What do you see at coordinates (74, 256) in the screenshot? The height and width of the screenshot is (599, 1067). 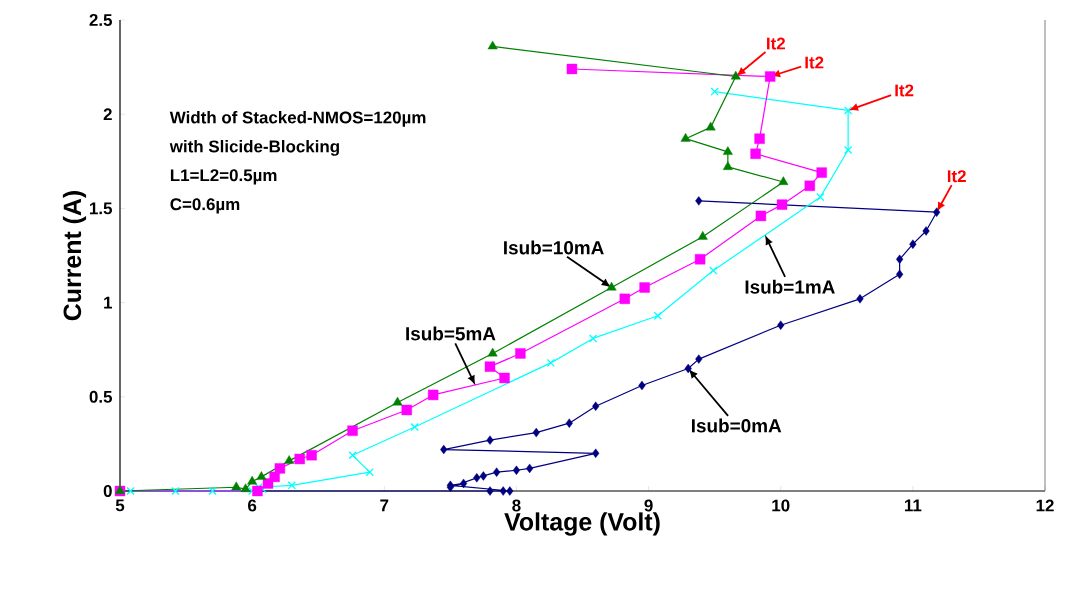 I see `y-axis-title: Current (A)` at bounding box center [74, 256].